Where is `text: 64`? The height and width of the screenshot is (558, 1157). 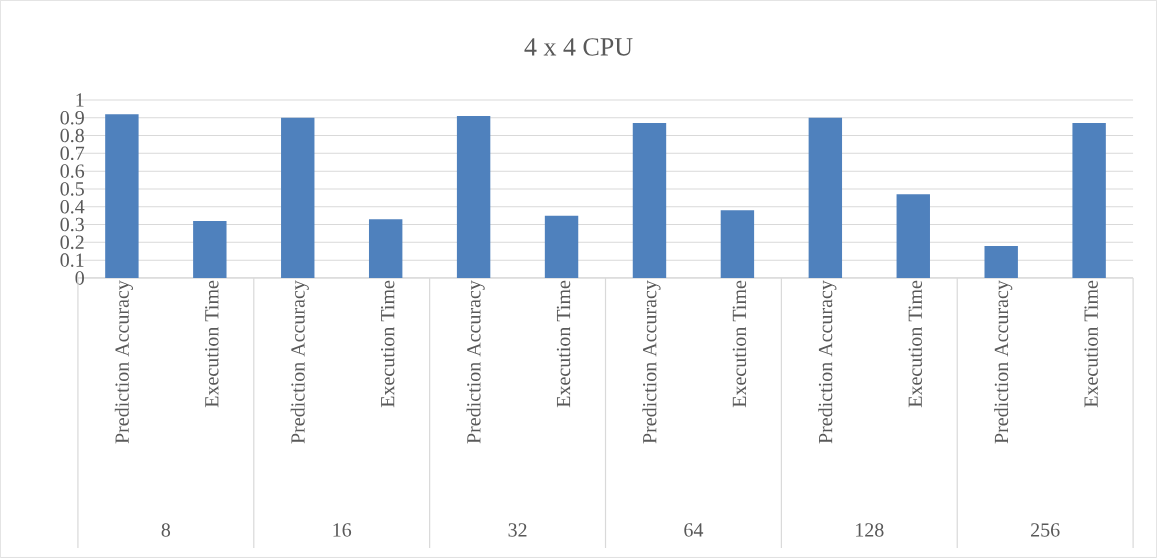
text: 64 is located at coordinates (694, 530).